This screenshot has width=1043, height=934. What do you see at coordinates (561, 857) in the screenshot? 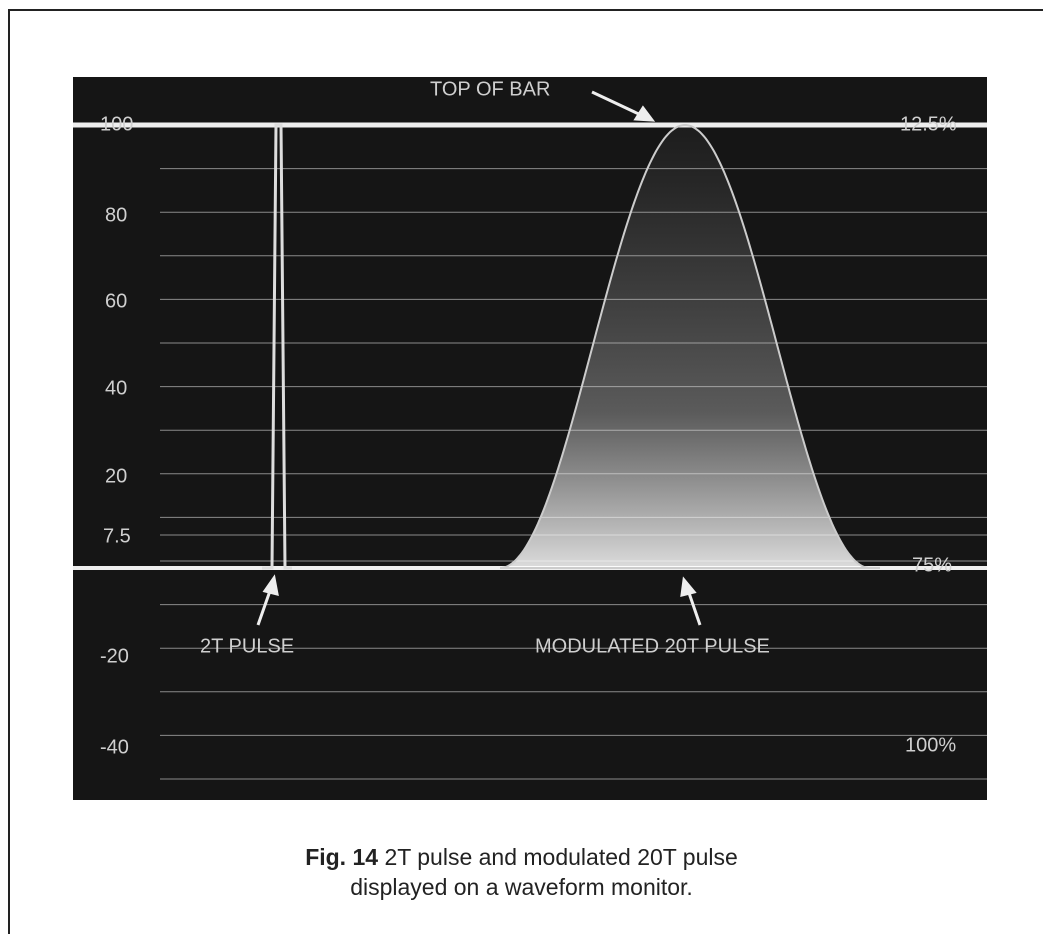
I see `caption-text: 2T pulse and modulated 20T pulse` at bounding box center [561, 857].